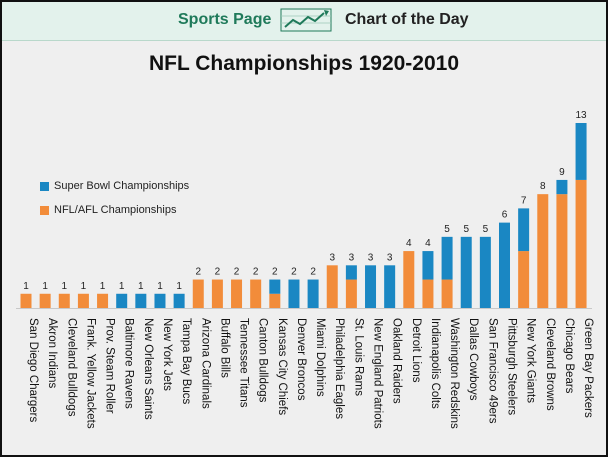  I want to click on bar-nfl-afl-st-louis-rams, so click(351, 293).